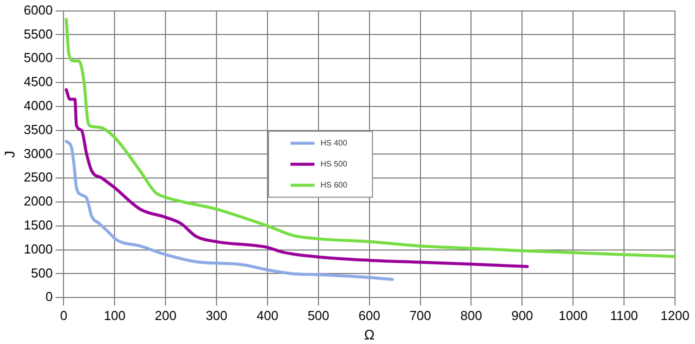  Describe the element at coordinates (522, 315) in the screenshot. I see `x-tick-label: 900` at that location.